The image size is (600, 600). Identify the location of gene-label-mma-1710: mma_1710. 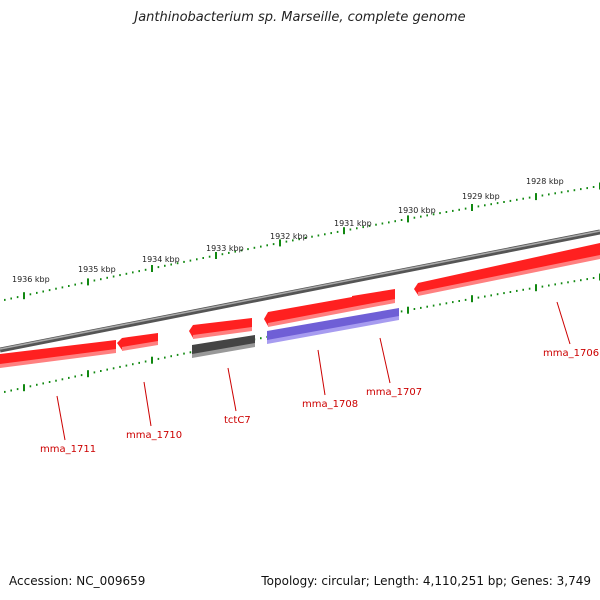
(154, 435).